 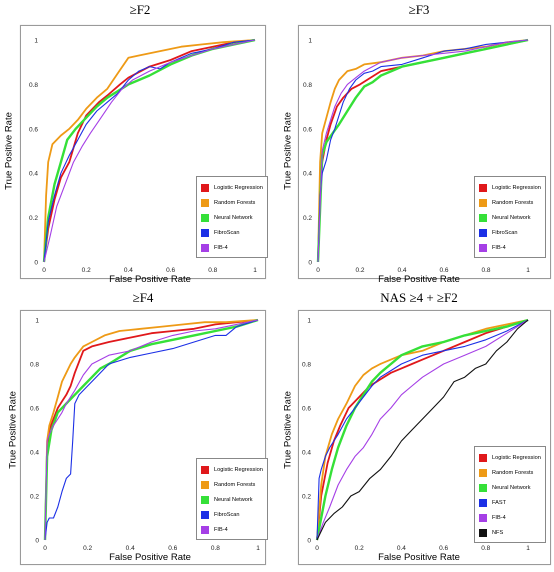 I want to click on legend-label: FAST, so click(x=499, y=502).